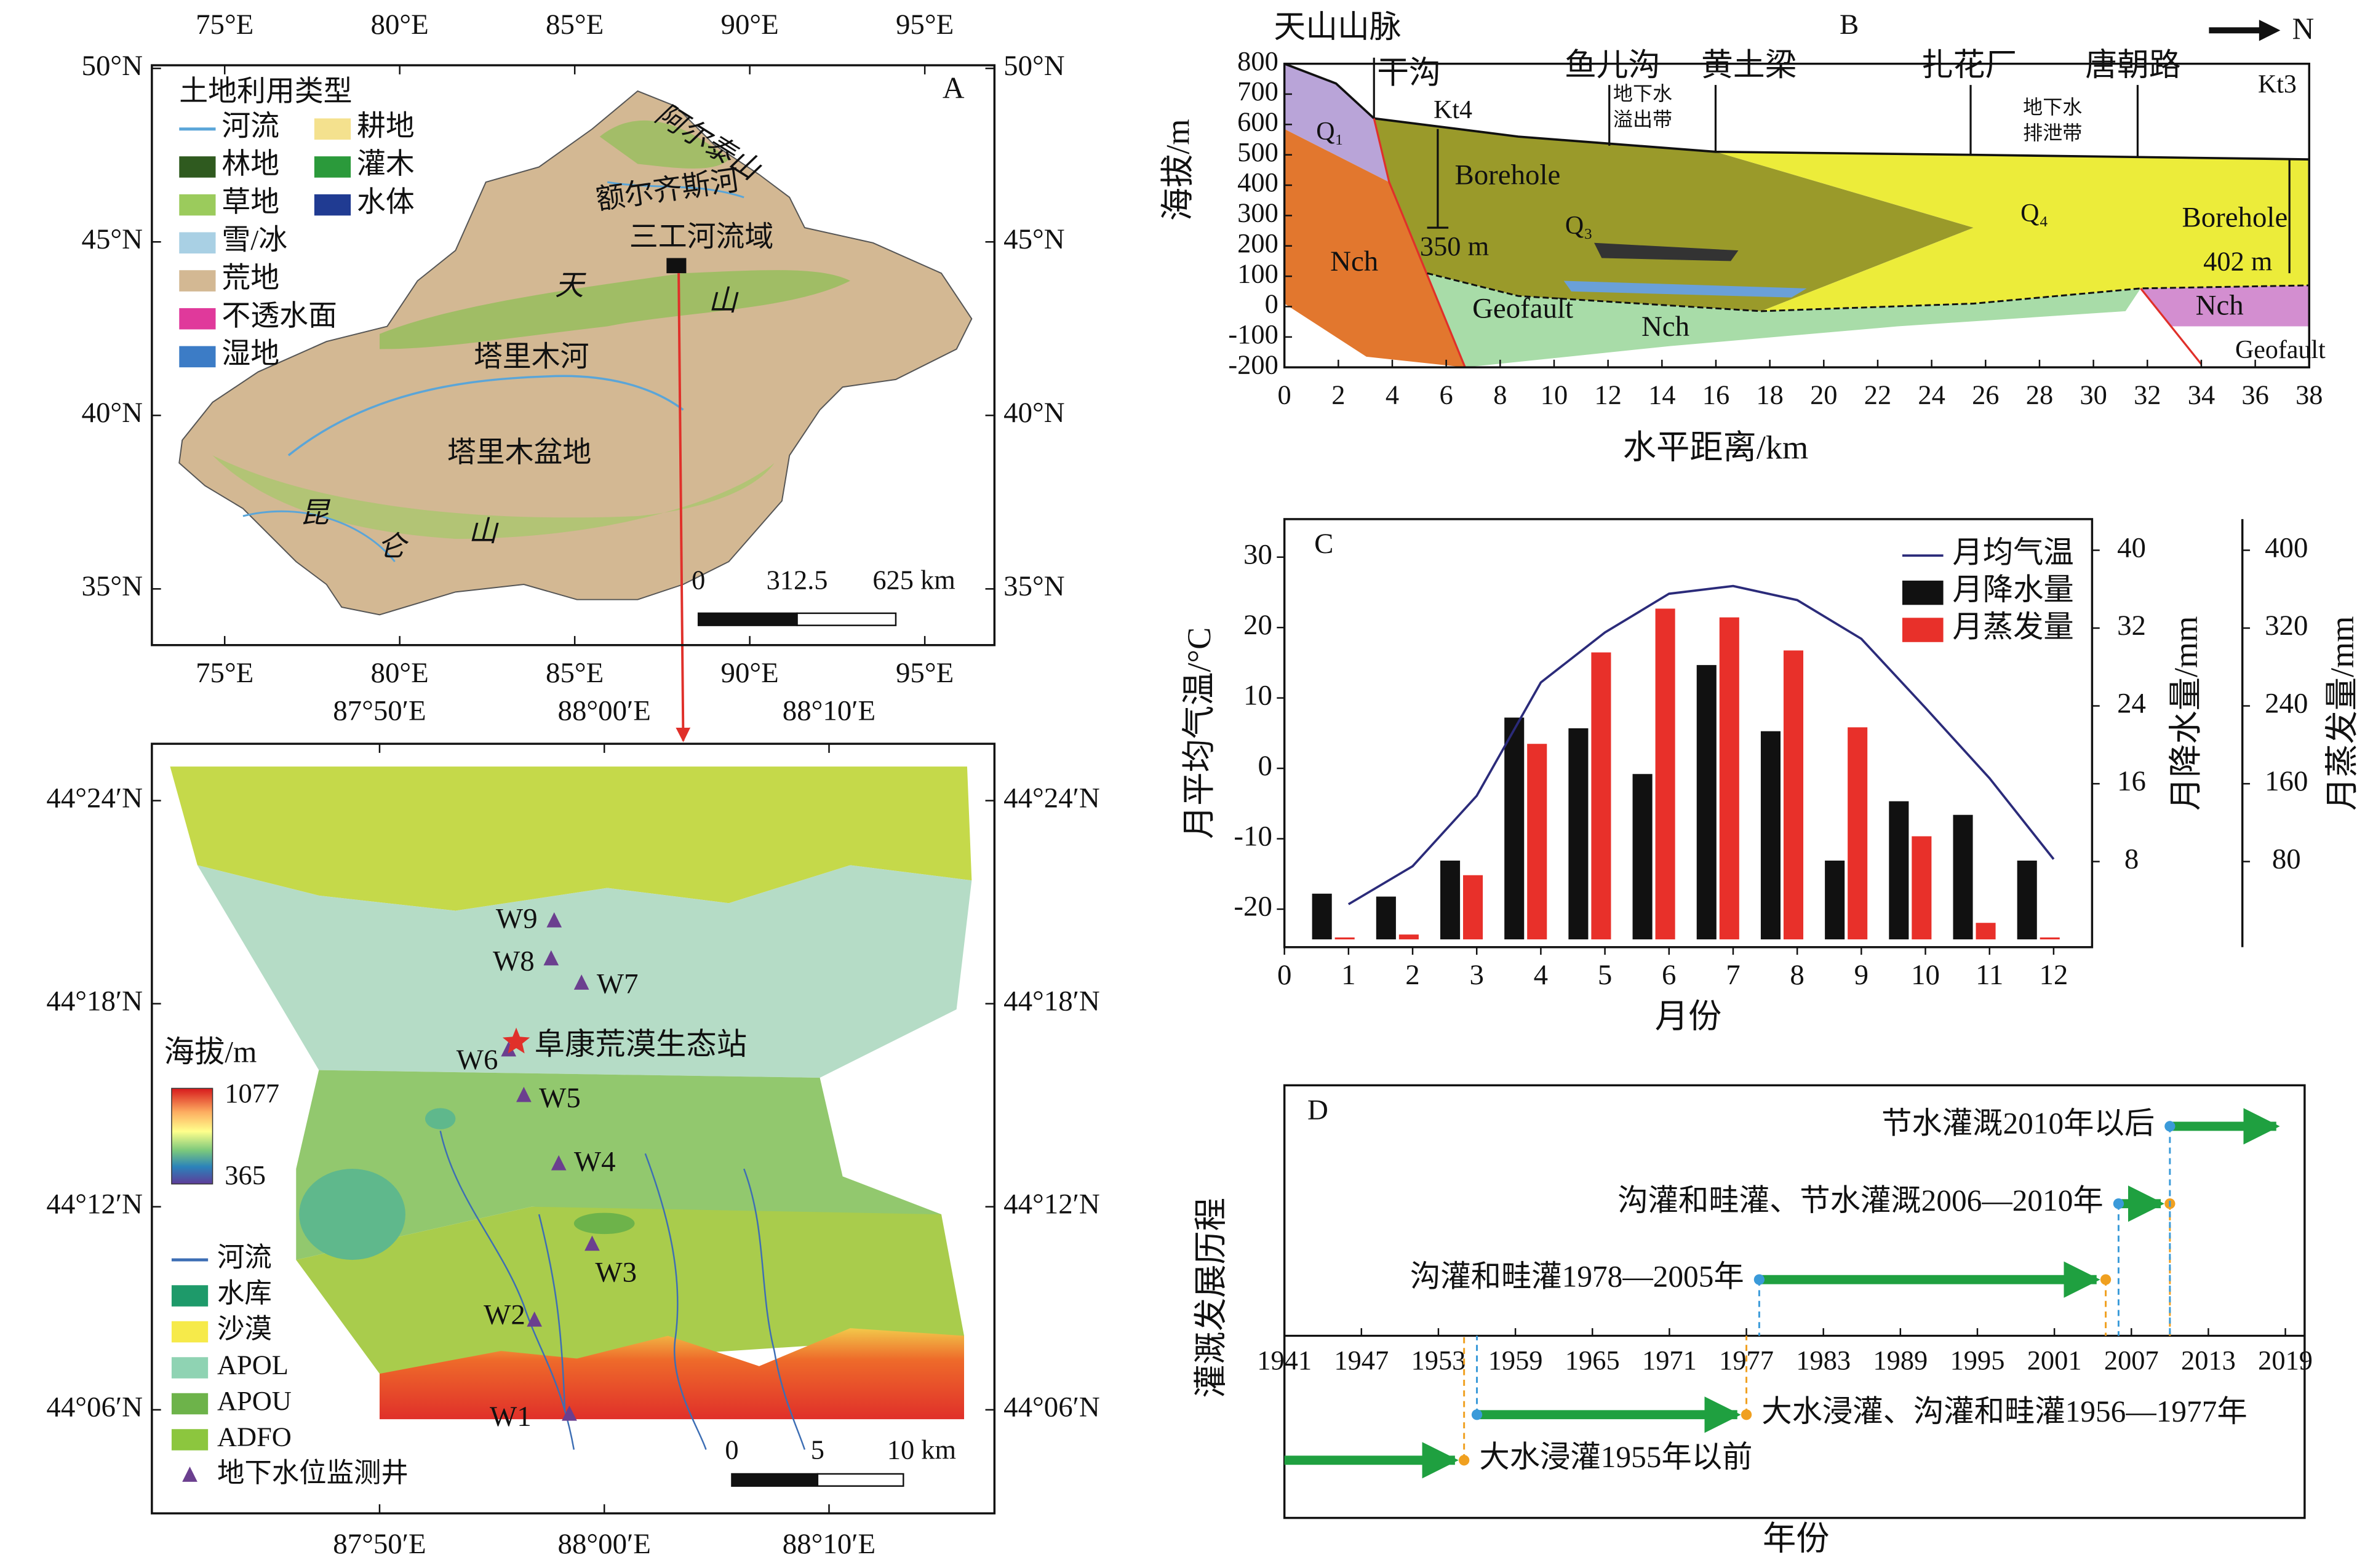 This screenshot has width=2373, height=1568. Describe the element at coordinates (1257, 625) in the screenshot. I see `y-tick-label: 20` at that location.